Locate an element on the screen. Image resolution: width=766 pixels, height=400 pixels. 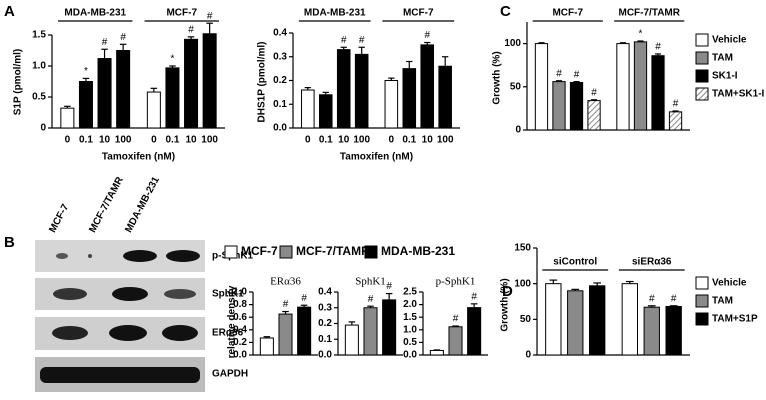
y-tick-label: 2.5 is located at coordinates (410, 292).